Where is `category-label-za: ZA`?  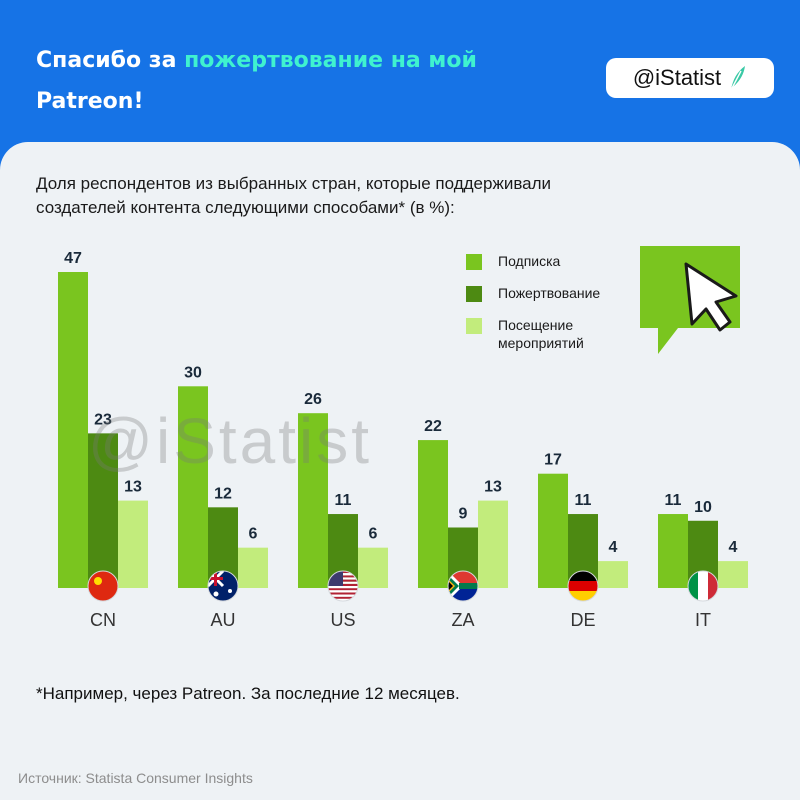 category-label-za: ZA is located at coordinates (462, 620).